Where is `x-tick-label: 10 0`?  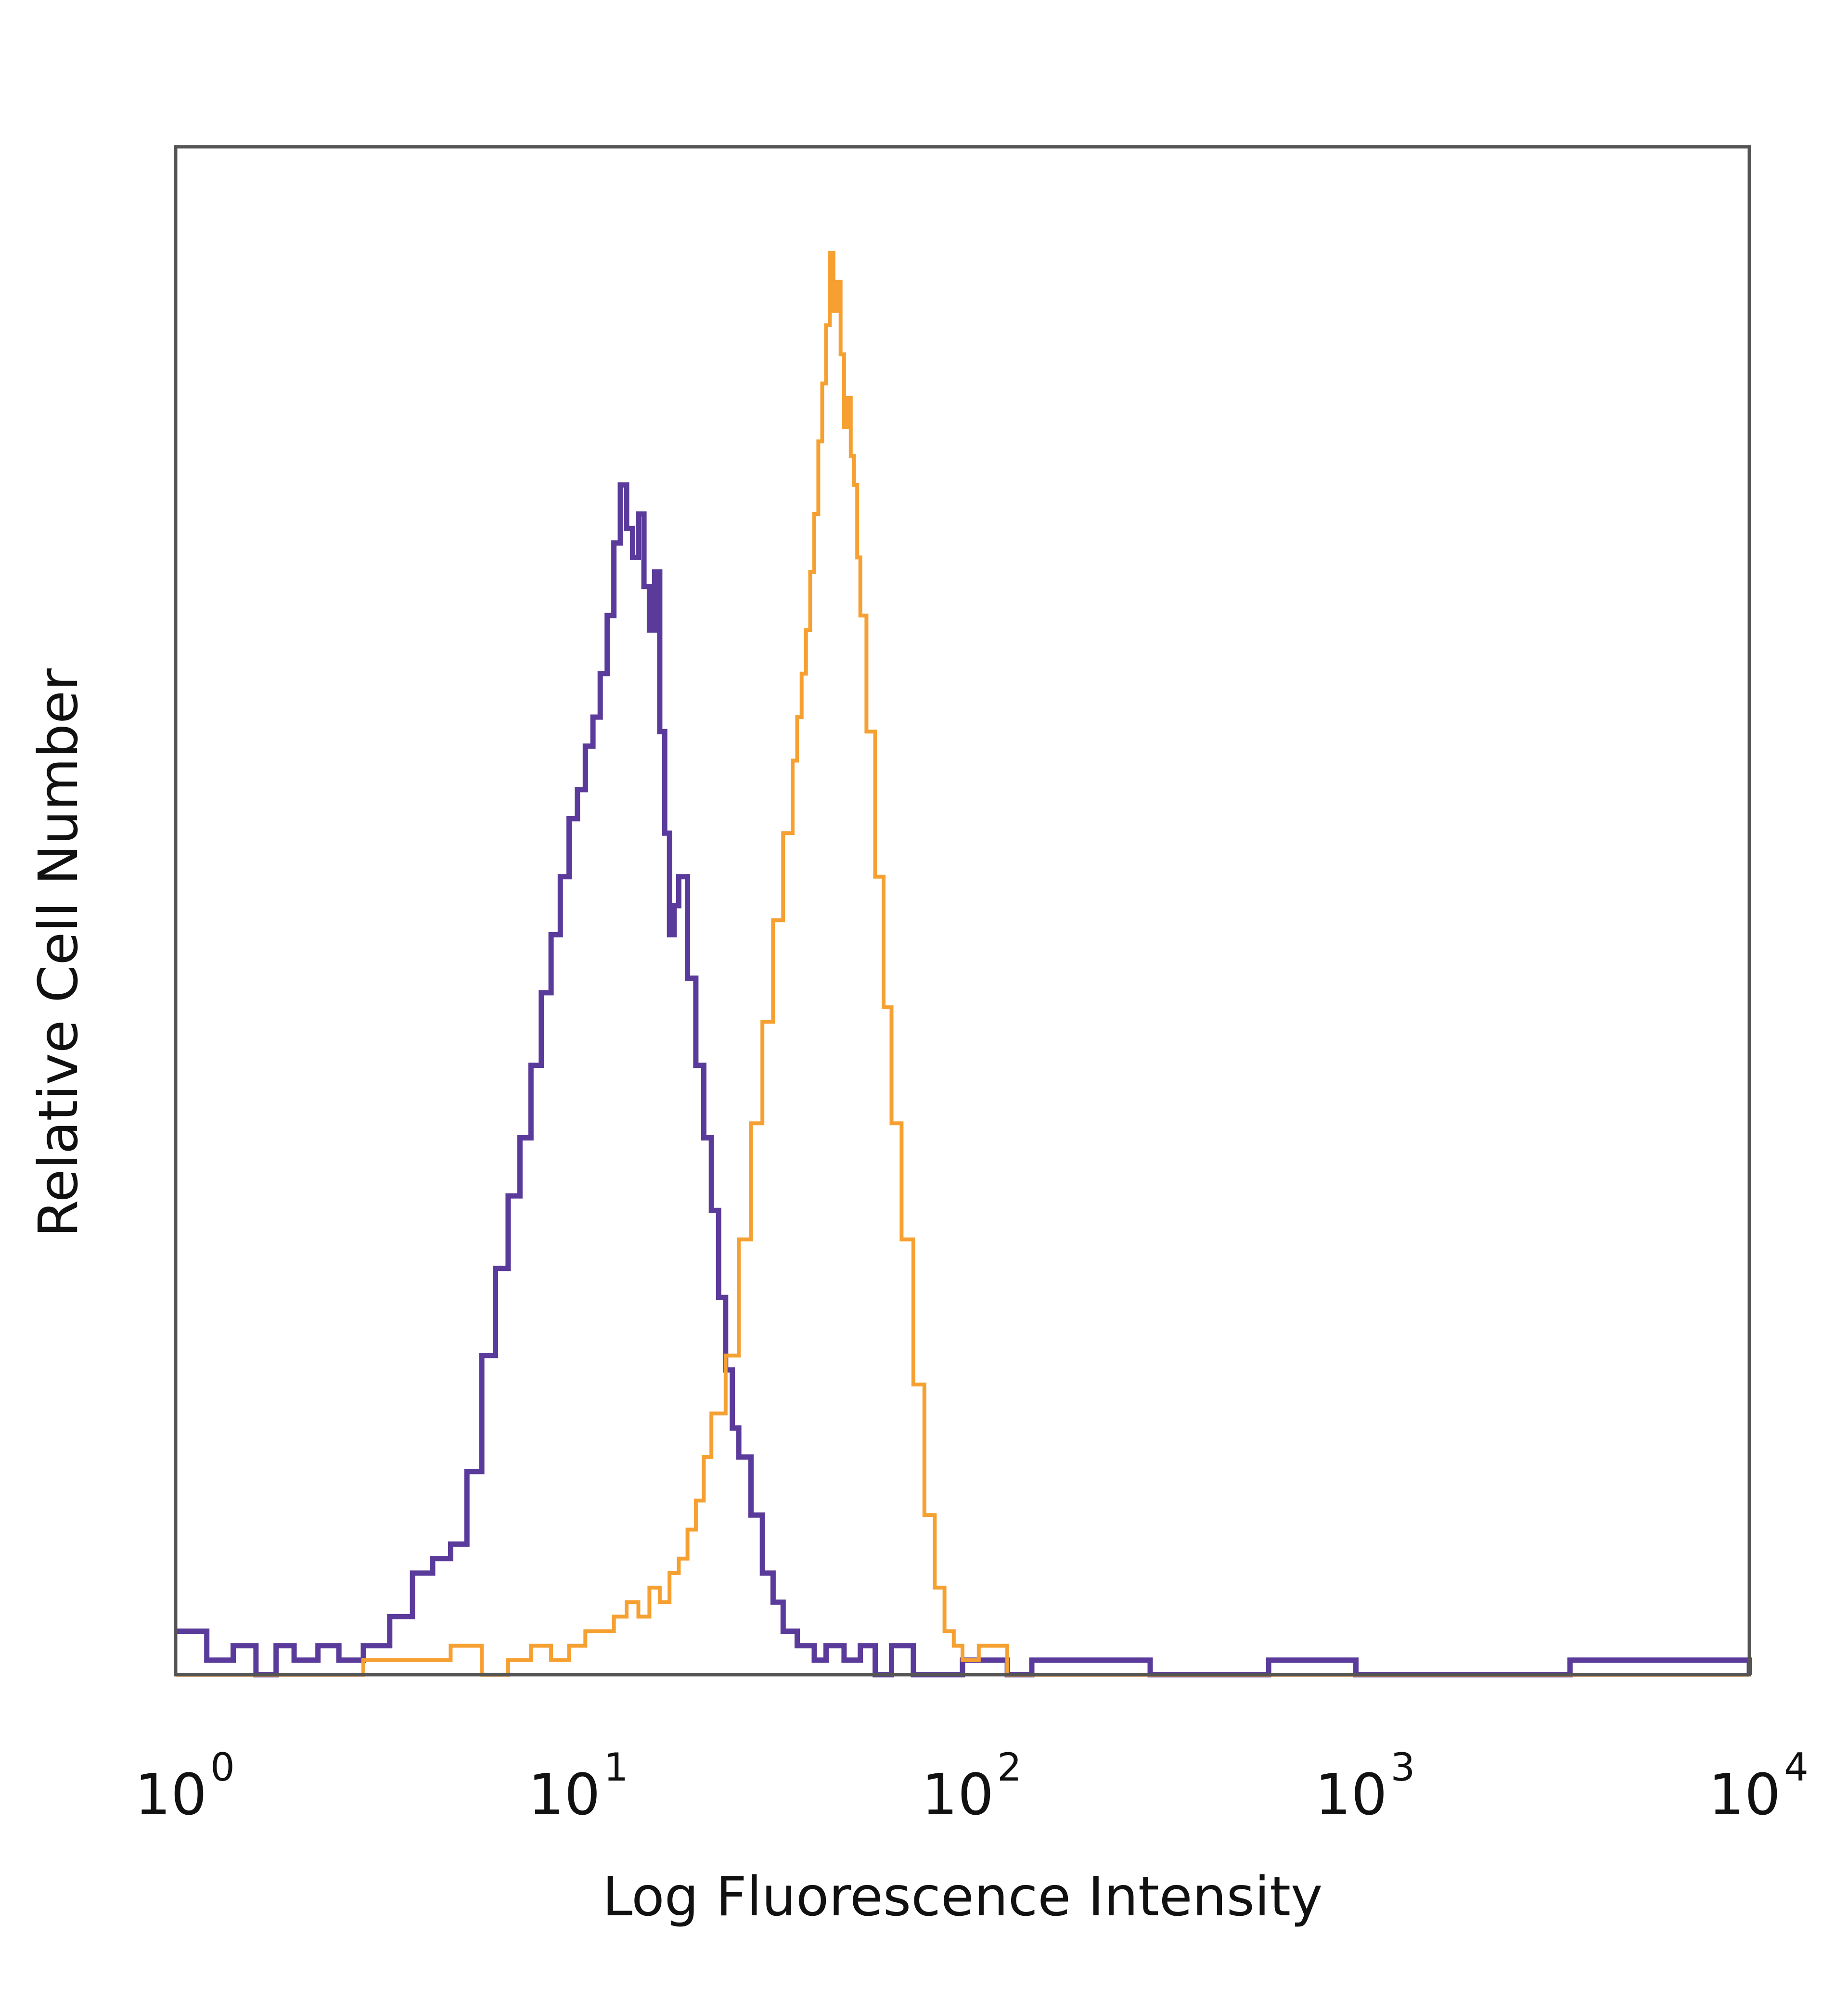
x-tick-label: 10 0 is located at coordinates (185, 1786).